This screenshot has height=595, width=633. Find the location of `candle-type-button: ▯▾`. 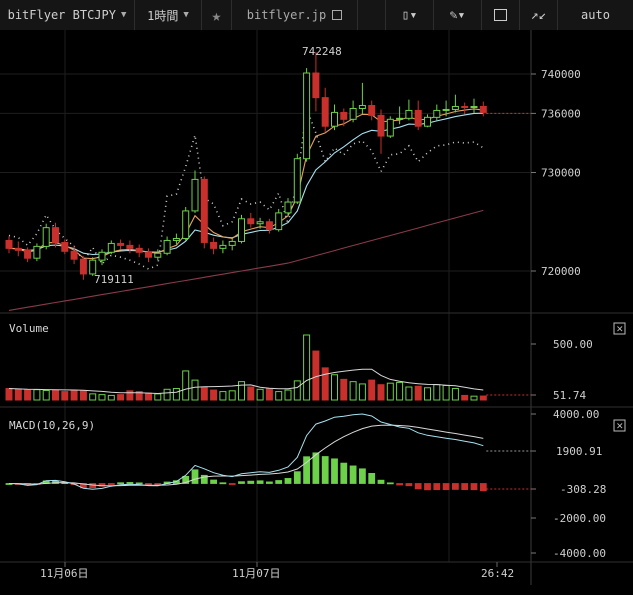

candle-type-button: ▯▾ is located at coordinates (410, 15).